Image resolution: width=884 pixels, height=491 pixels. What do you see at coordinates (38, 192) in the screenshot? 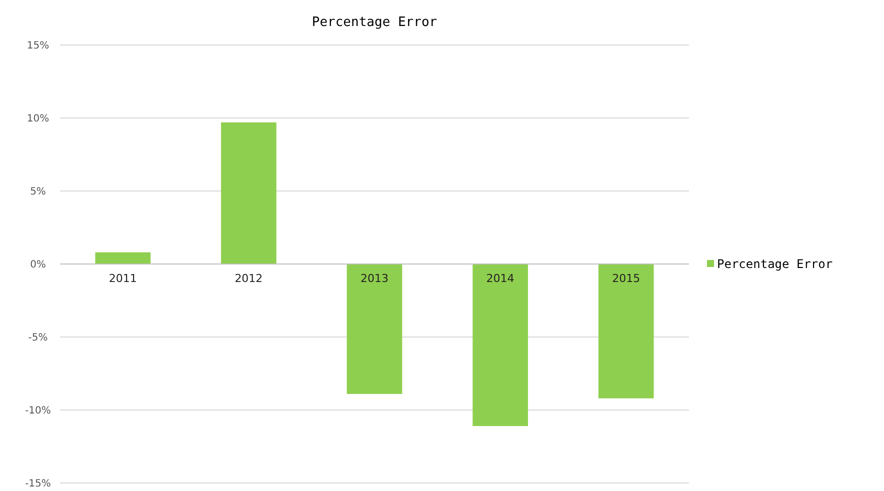
I see `y-tick-label: 5%` at bounding box center [38, 192].